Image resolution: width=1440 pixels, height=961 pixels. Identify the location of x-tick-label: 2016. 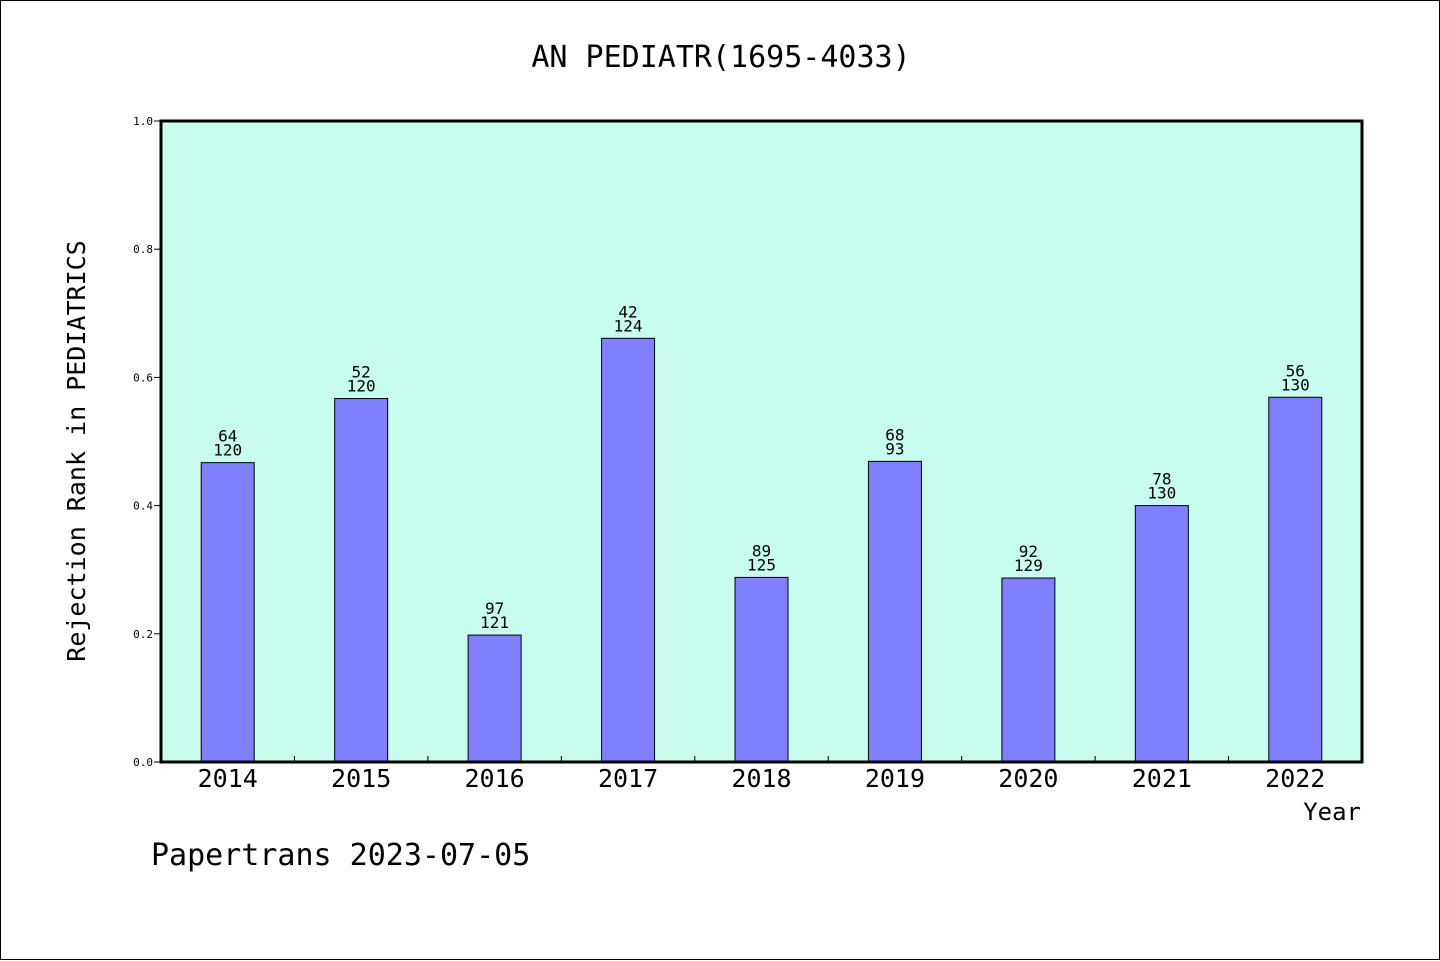
(495, 778).